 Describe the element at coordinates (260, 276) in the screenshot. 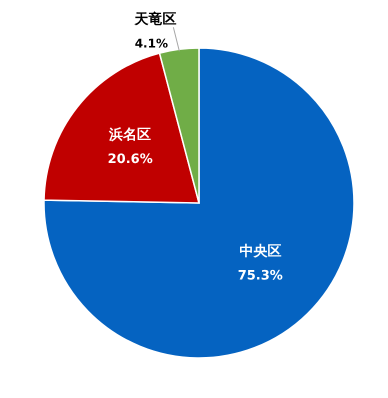

I see `data-label: 75.3%` at that location.